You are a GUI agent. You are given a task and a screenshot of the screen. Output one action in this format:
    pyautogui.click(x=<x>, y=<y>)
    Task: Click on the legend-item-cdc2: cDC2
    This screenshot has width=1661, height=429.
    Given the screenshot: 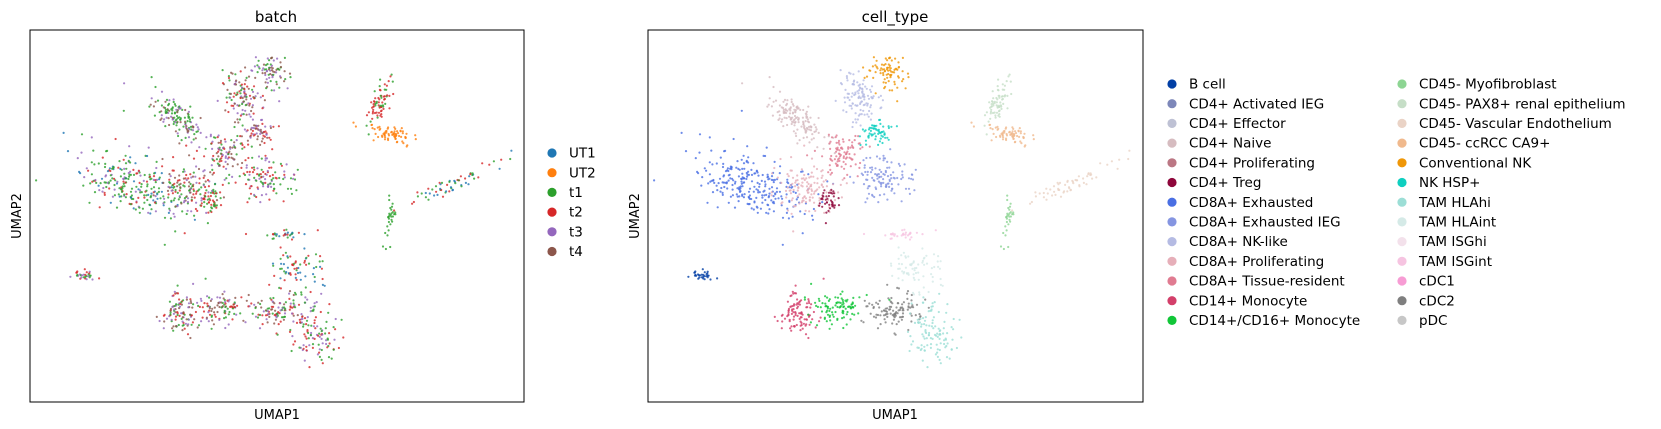 What is the action you would take?
    pyautogui.click(x=1426, y=301)
    